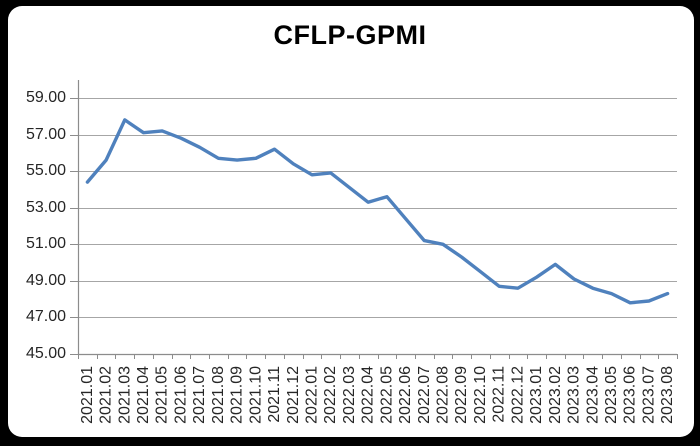 Image resolution: width=700 pixels, height=446 pixels. Describe the element at coordinates (667, 395) in the screenshot. I see `x-axis-label: 2023.08` at that location.